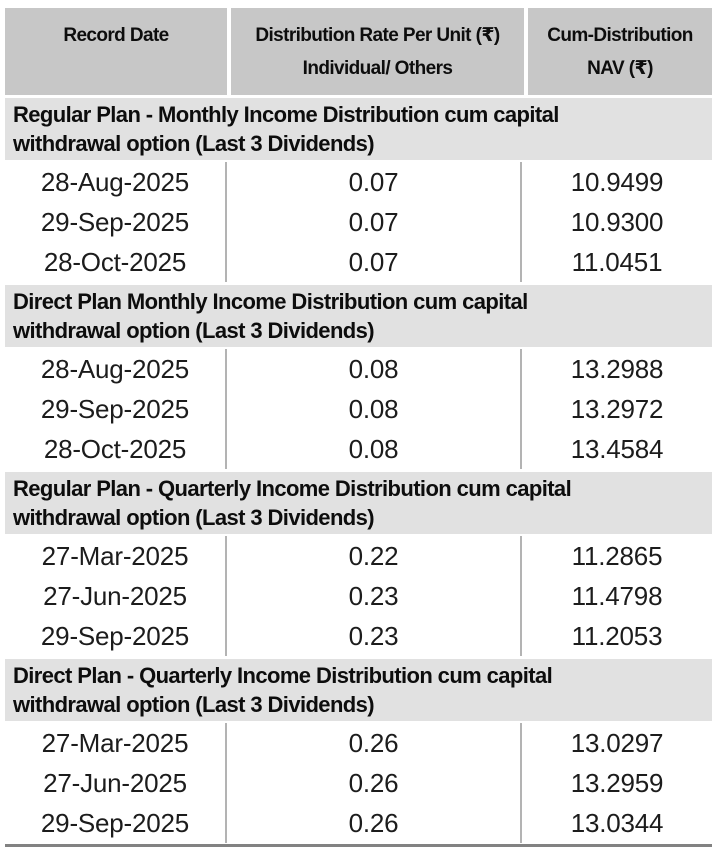 The image size is (717, 848). I want to click on nav-cell: 13.0297, so click(617, 743).